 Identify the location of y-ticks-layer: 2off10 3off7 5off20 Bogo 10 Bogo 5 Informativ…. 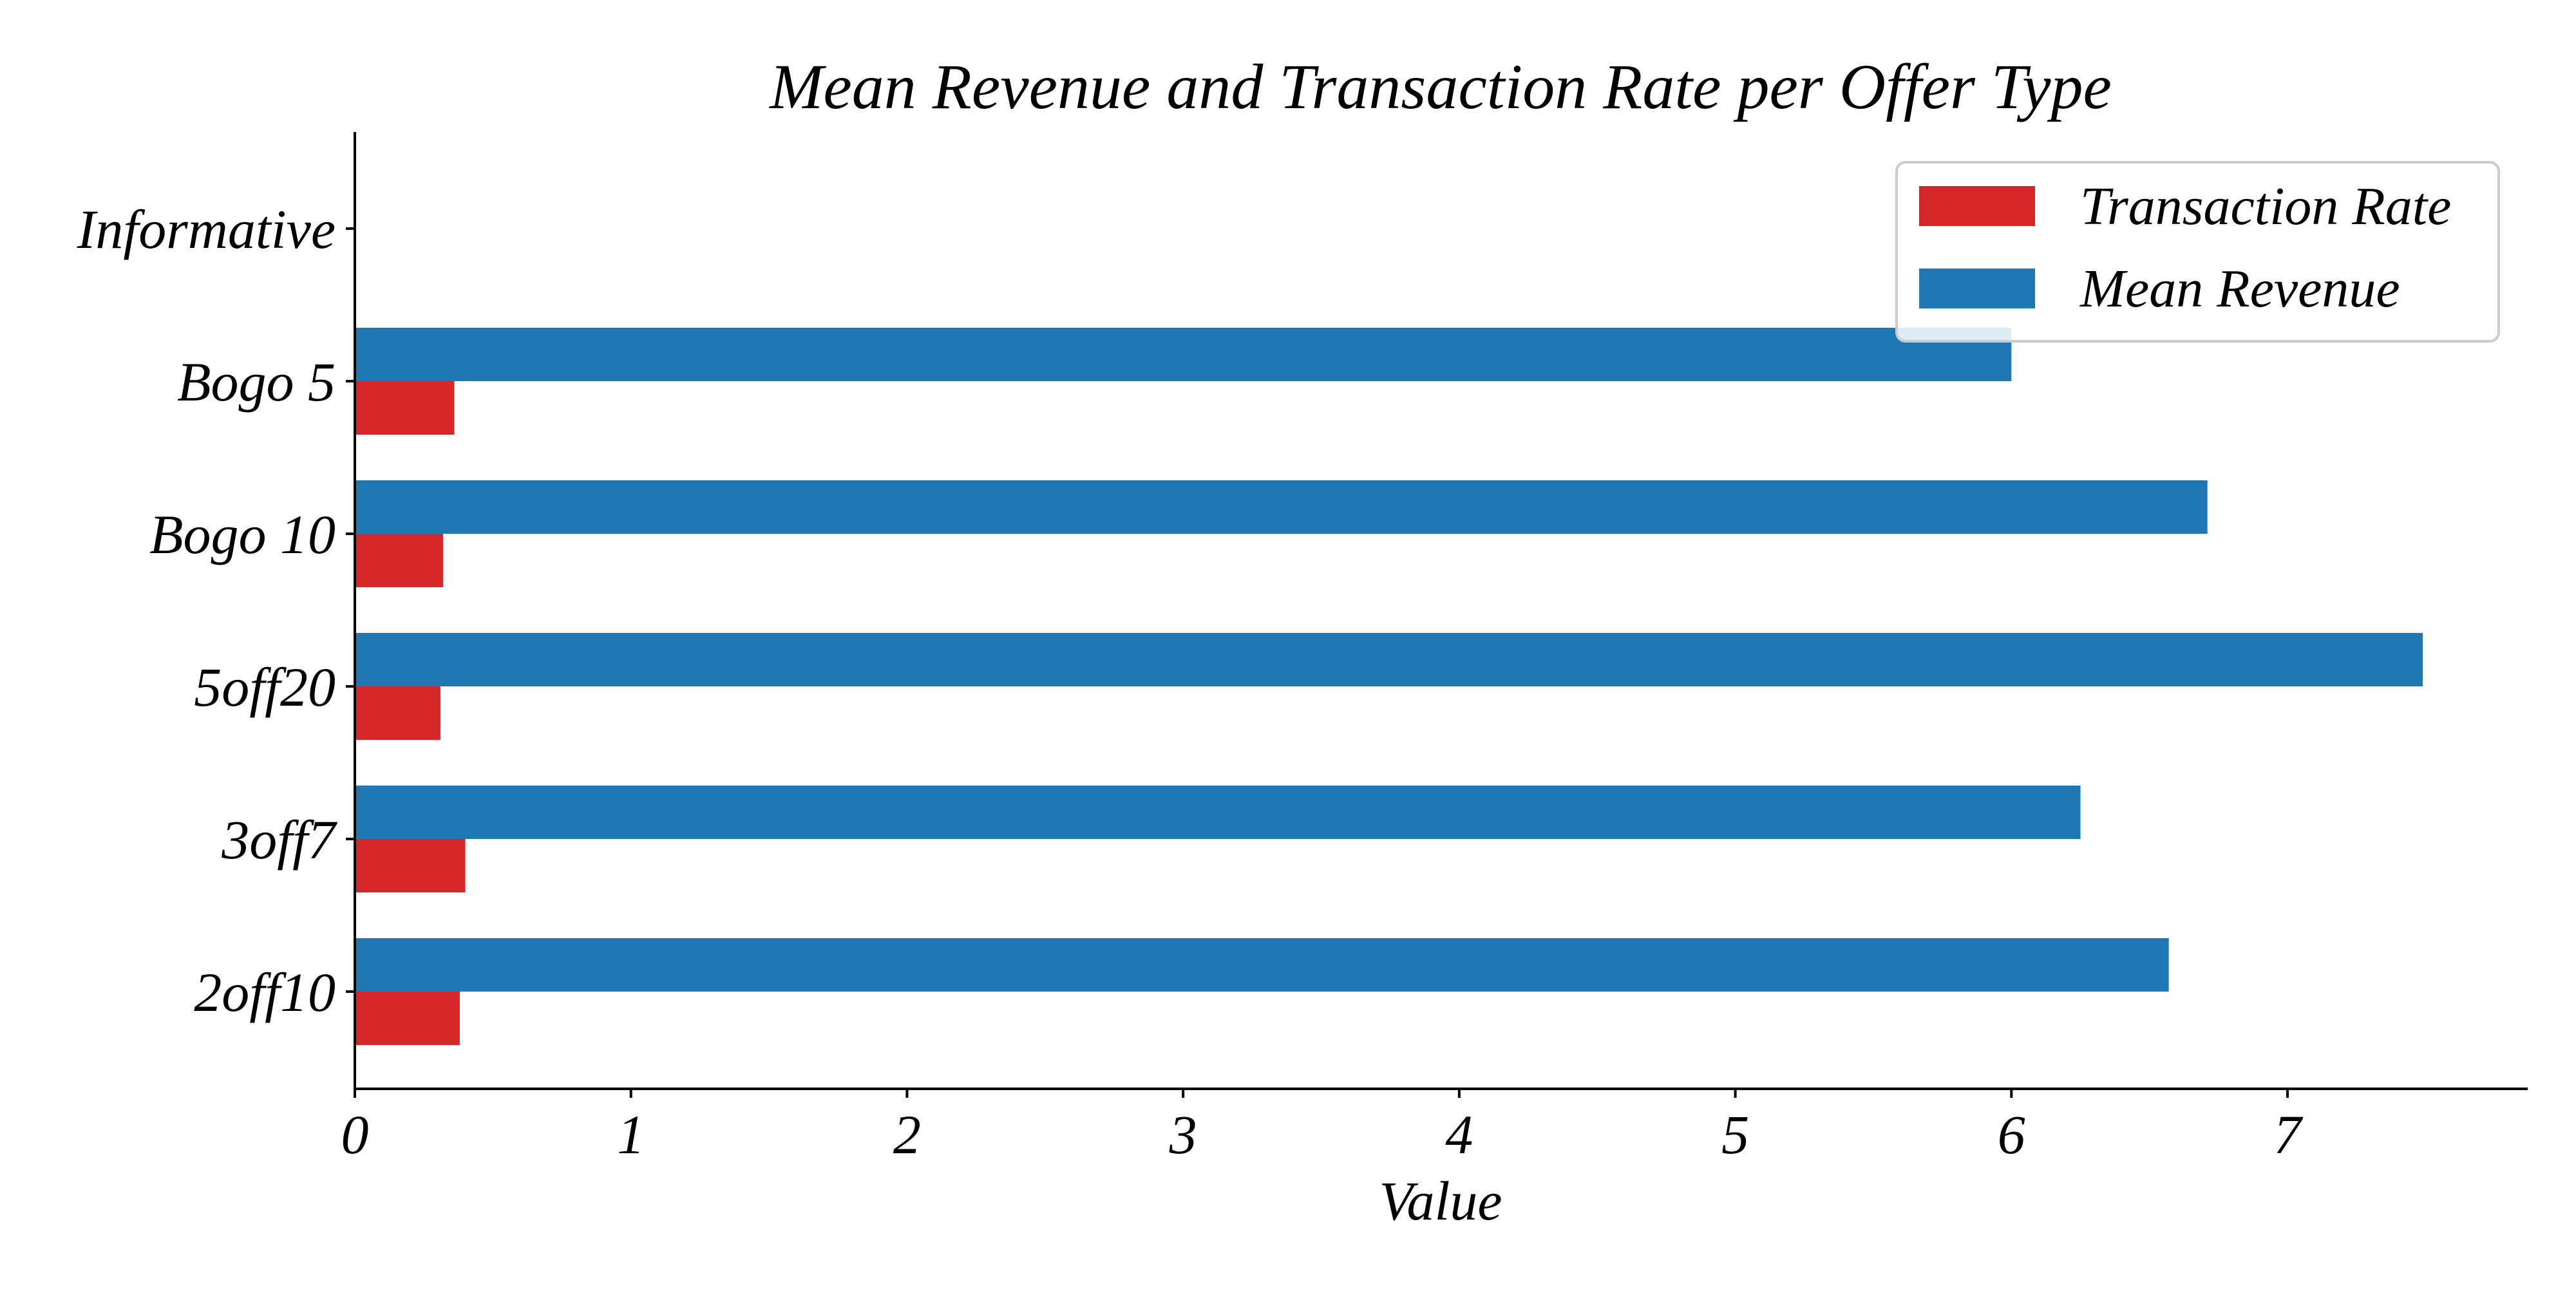
(216, 610).